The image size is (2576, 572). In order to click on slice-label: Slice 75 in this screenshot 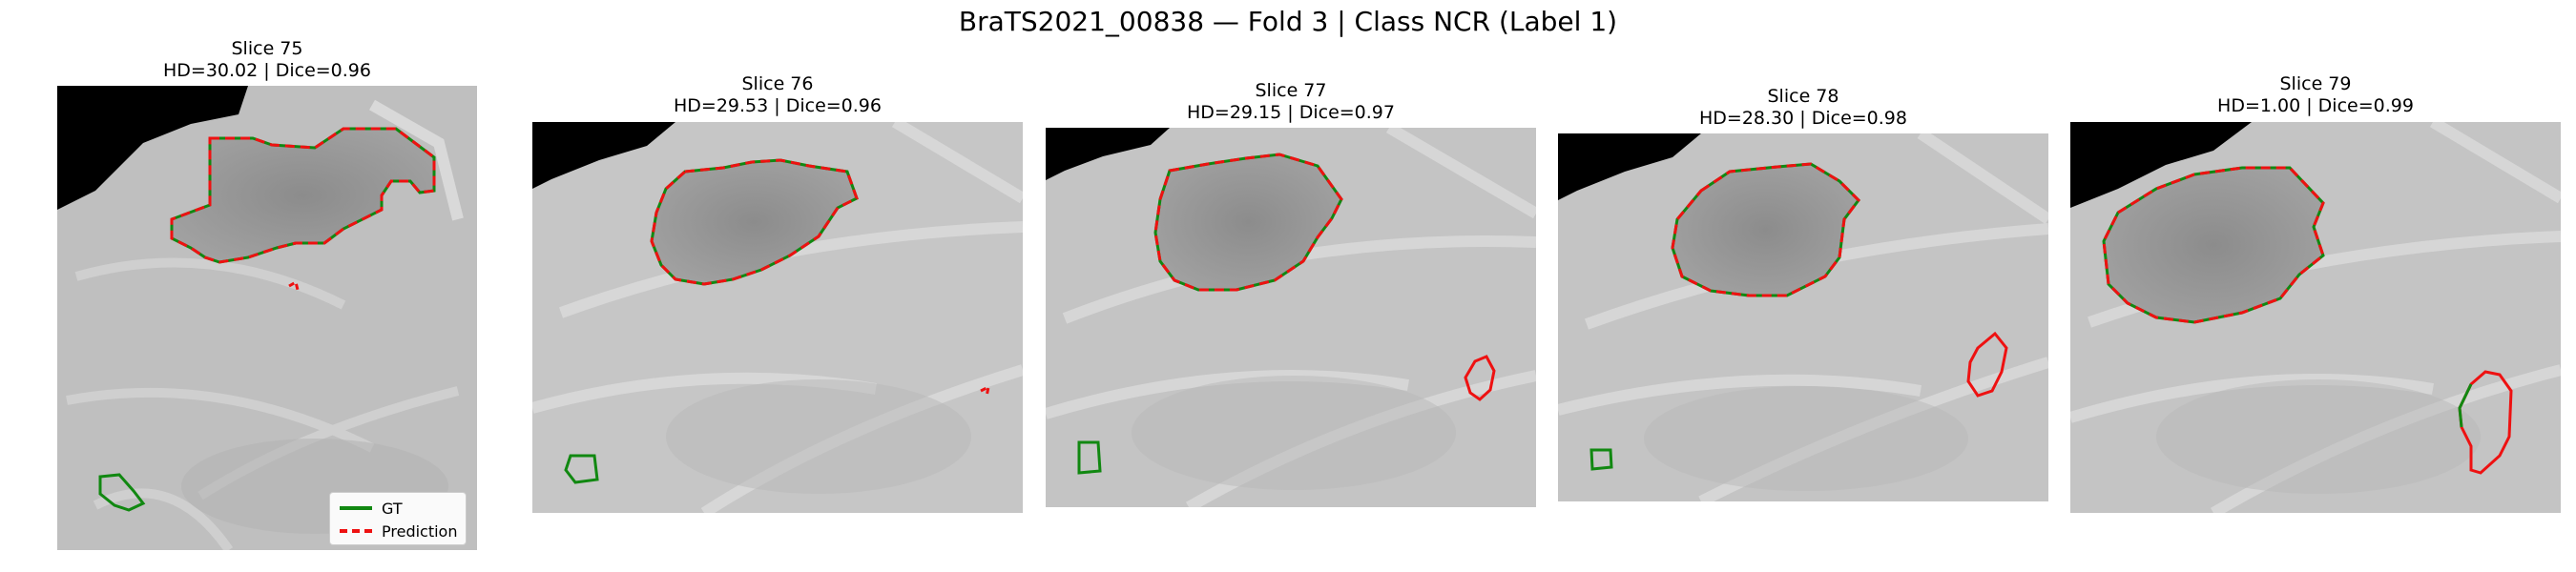, I will do `click(267, 48)`.